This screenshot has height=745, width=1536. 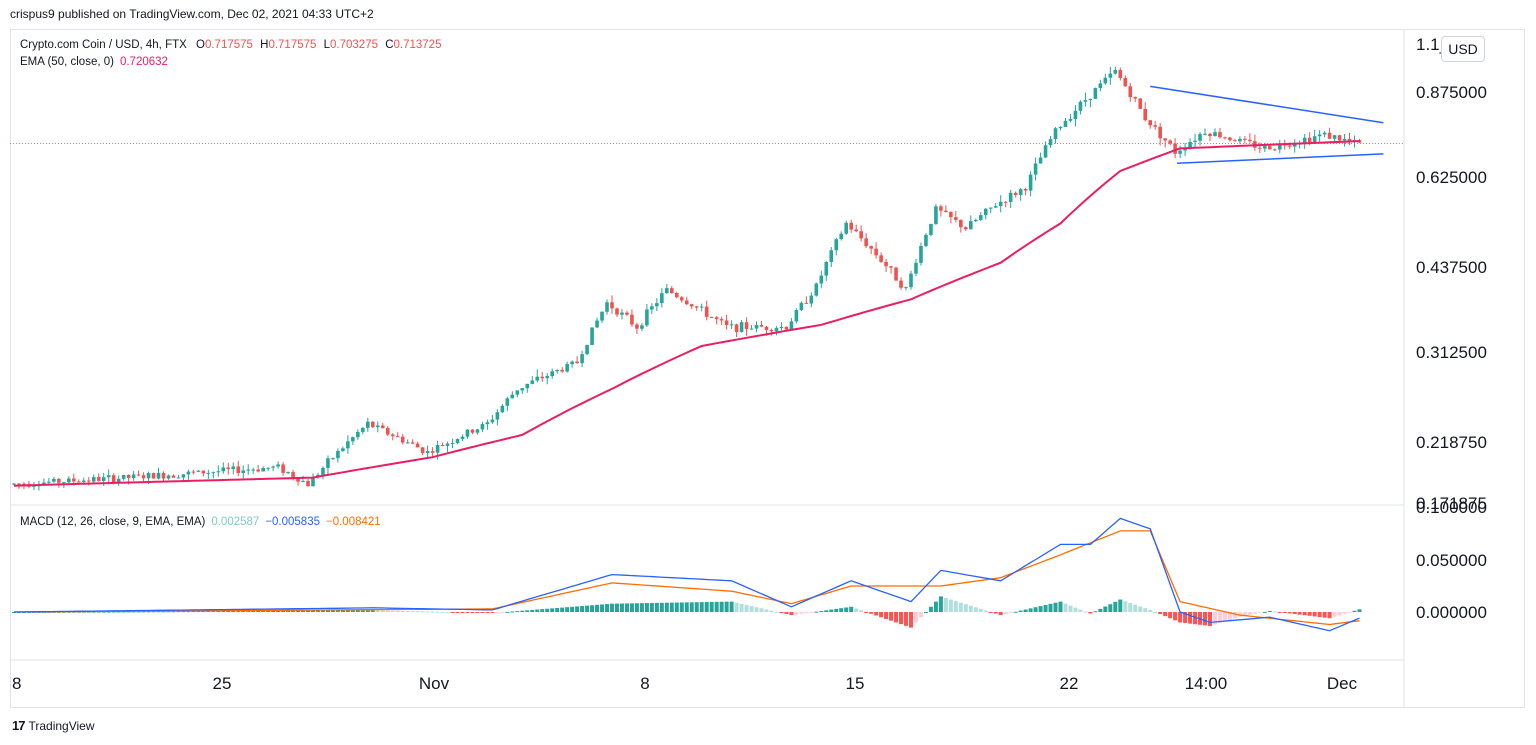 I want to click on time-tick-label: Nov, so click(x=434, y=683).